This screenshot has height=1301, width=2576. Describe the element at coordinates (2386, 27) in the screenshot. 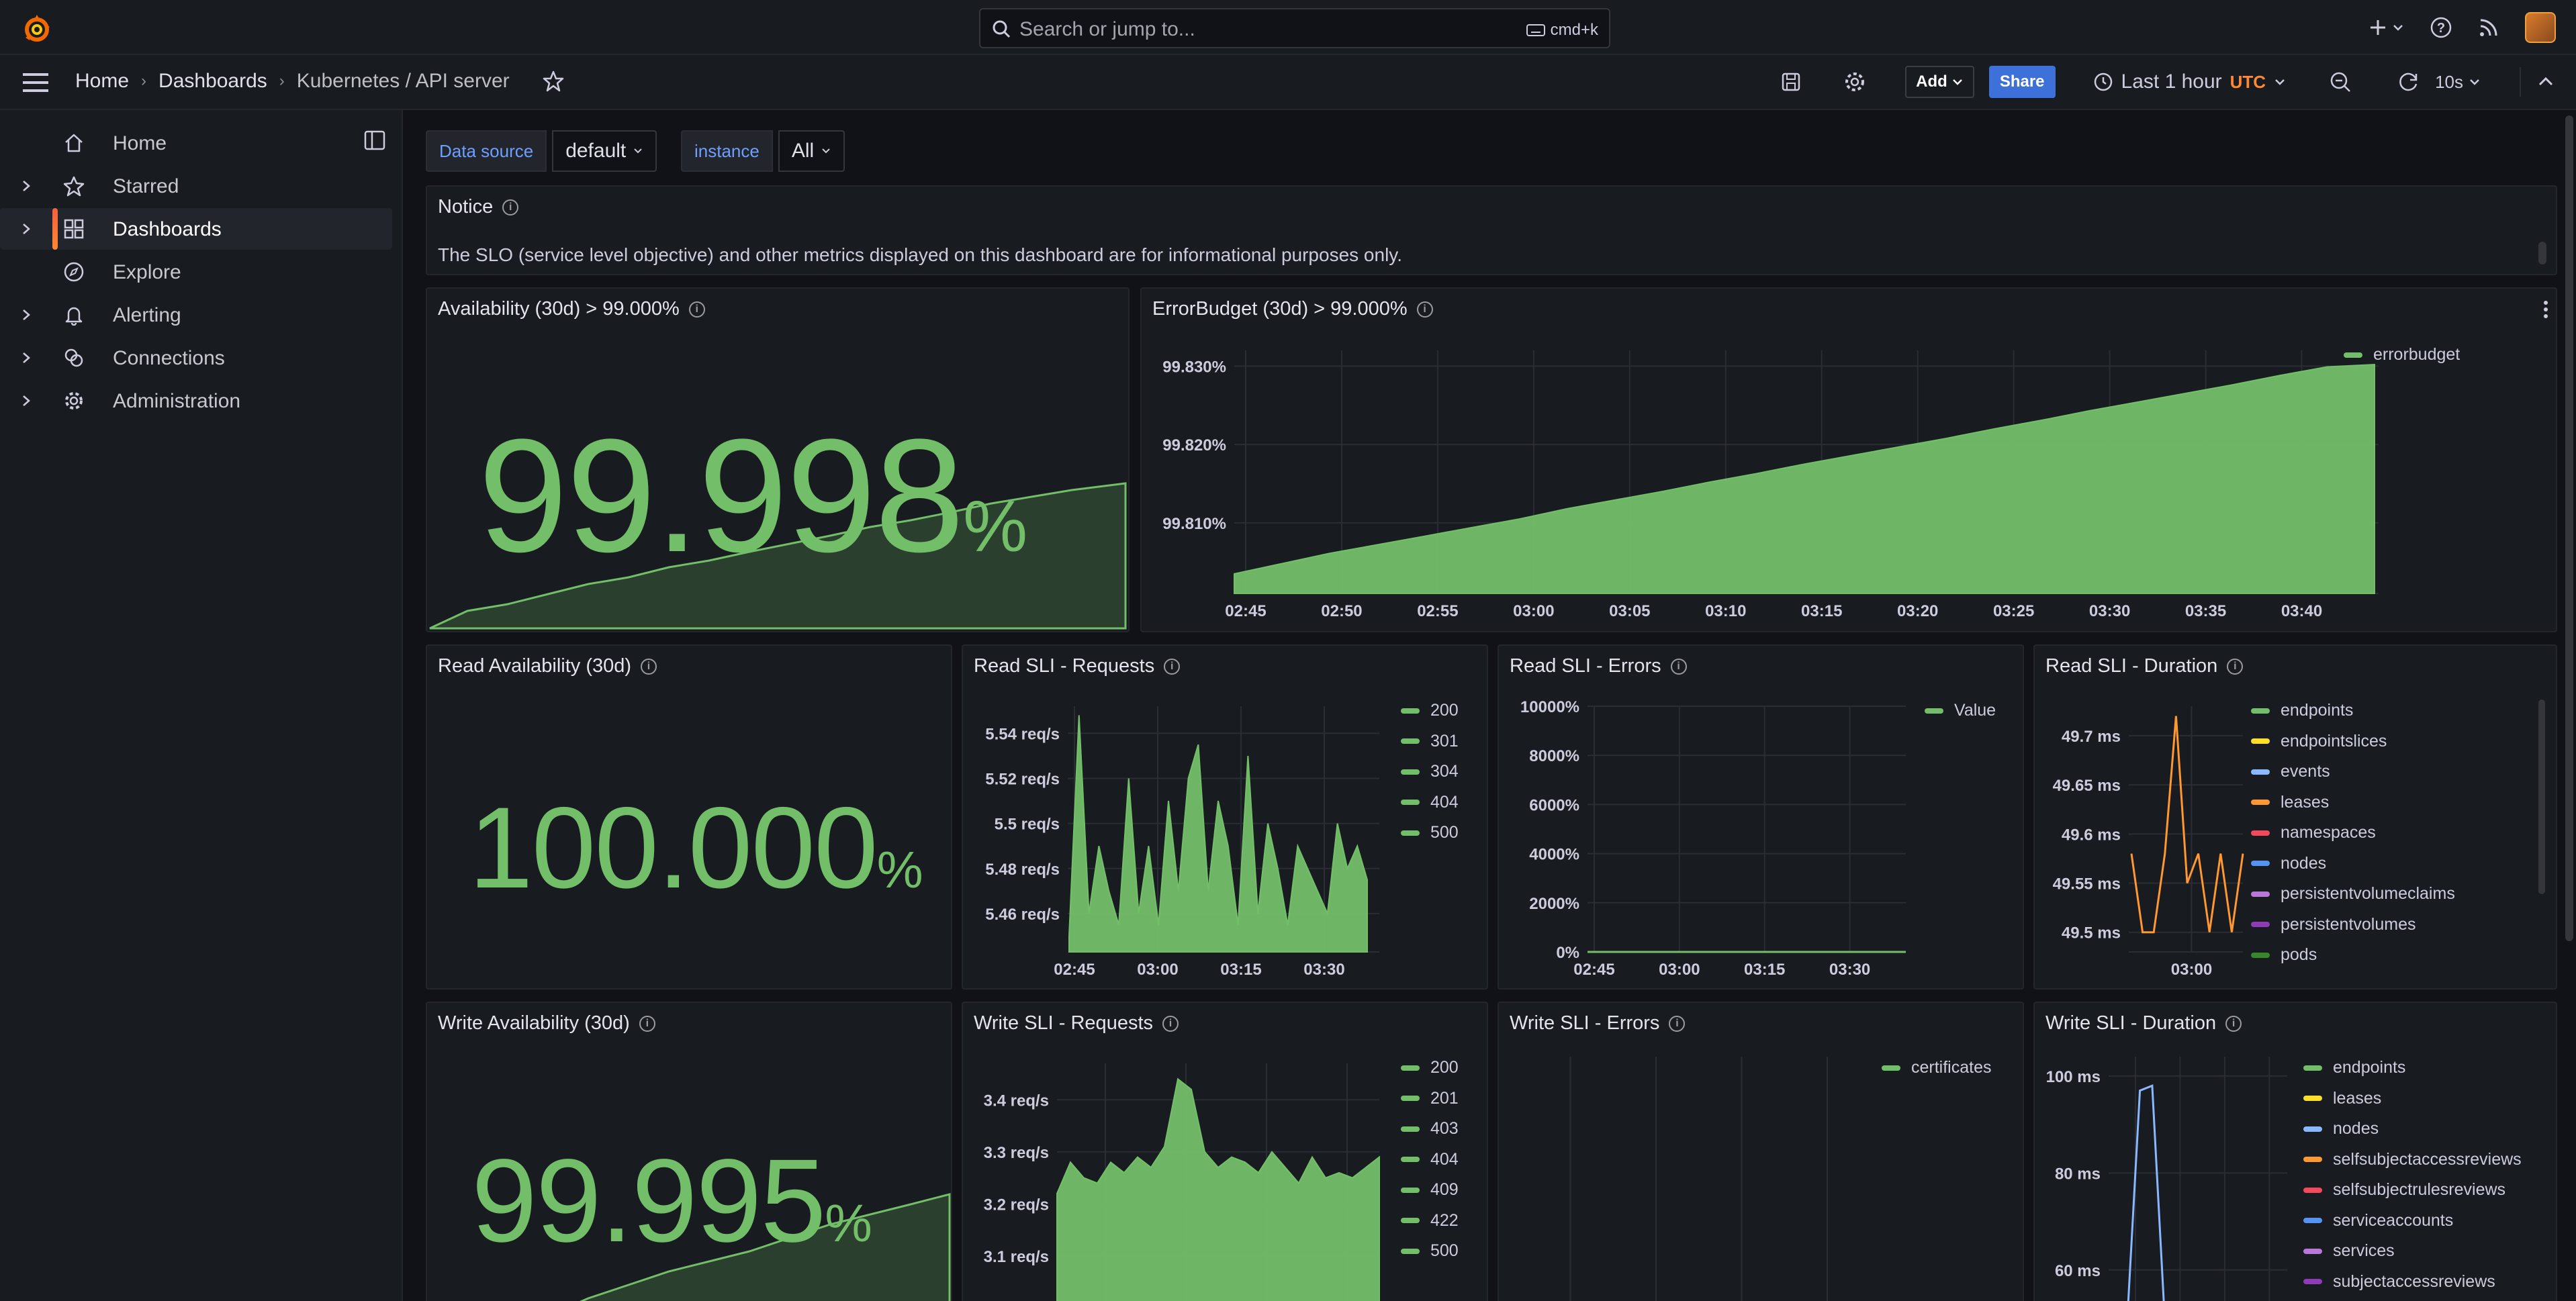

I see `new-menu-button` at that location.